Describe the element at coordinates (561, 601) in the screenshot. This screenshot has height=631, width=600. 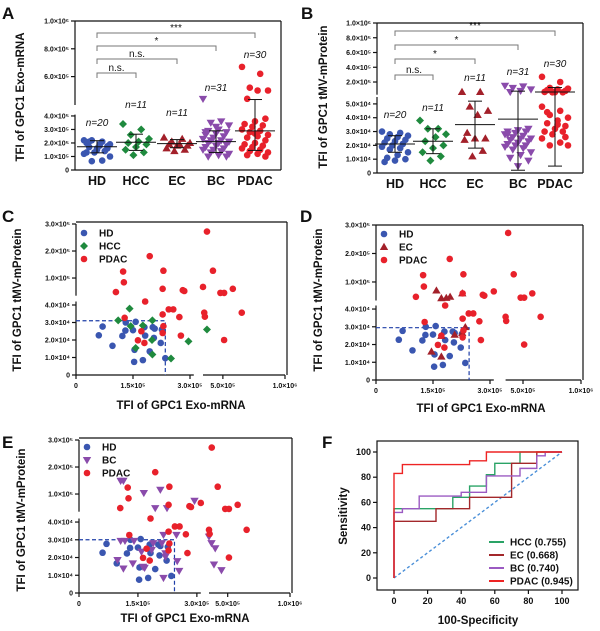
I see `x-tick-label: 100` at that location.